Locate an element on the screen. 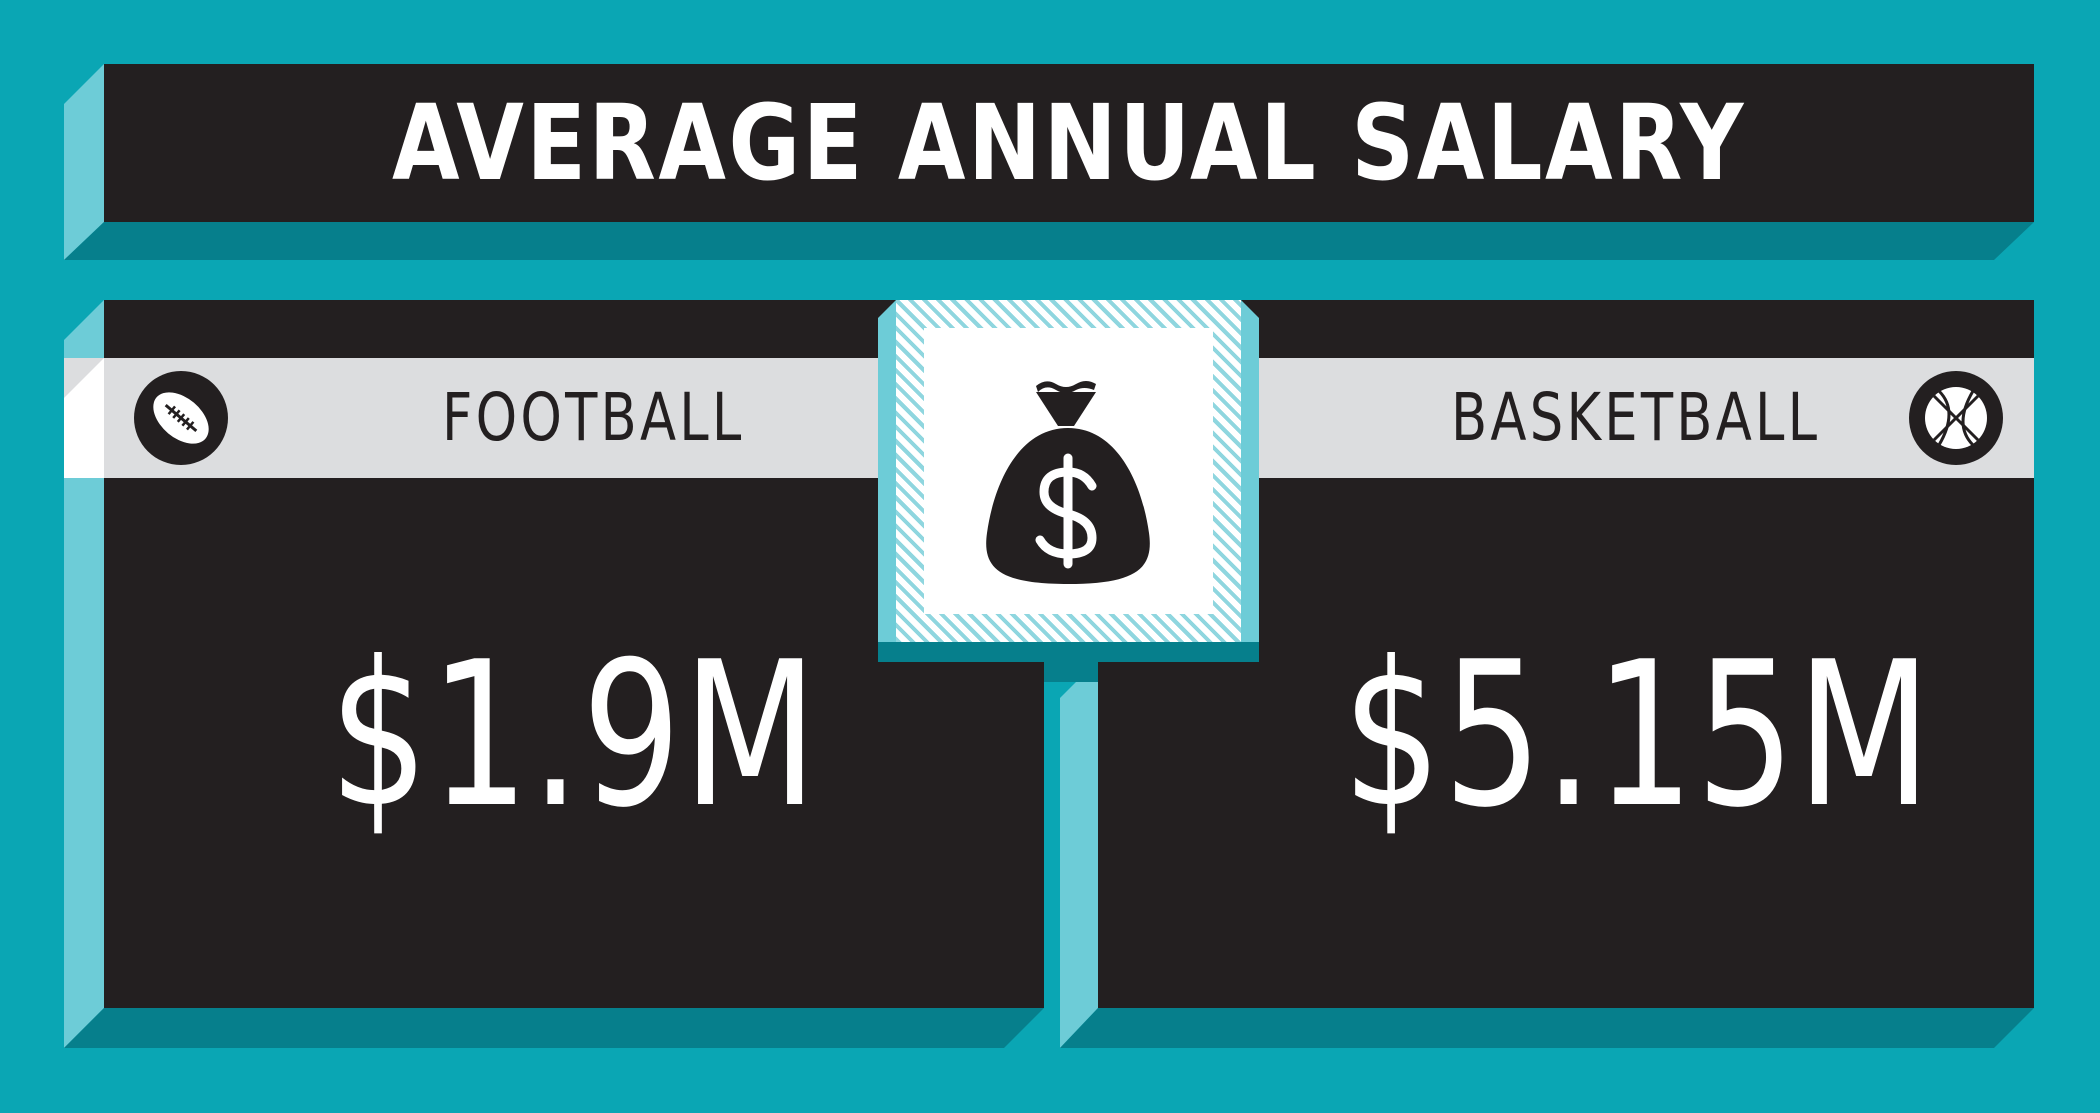 The height and width of the screenshot is (1113, 2100). page-title: AVERAGE ANNUAL SALARY is located at coordinates (1069, 143).